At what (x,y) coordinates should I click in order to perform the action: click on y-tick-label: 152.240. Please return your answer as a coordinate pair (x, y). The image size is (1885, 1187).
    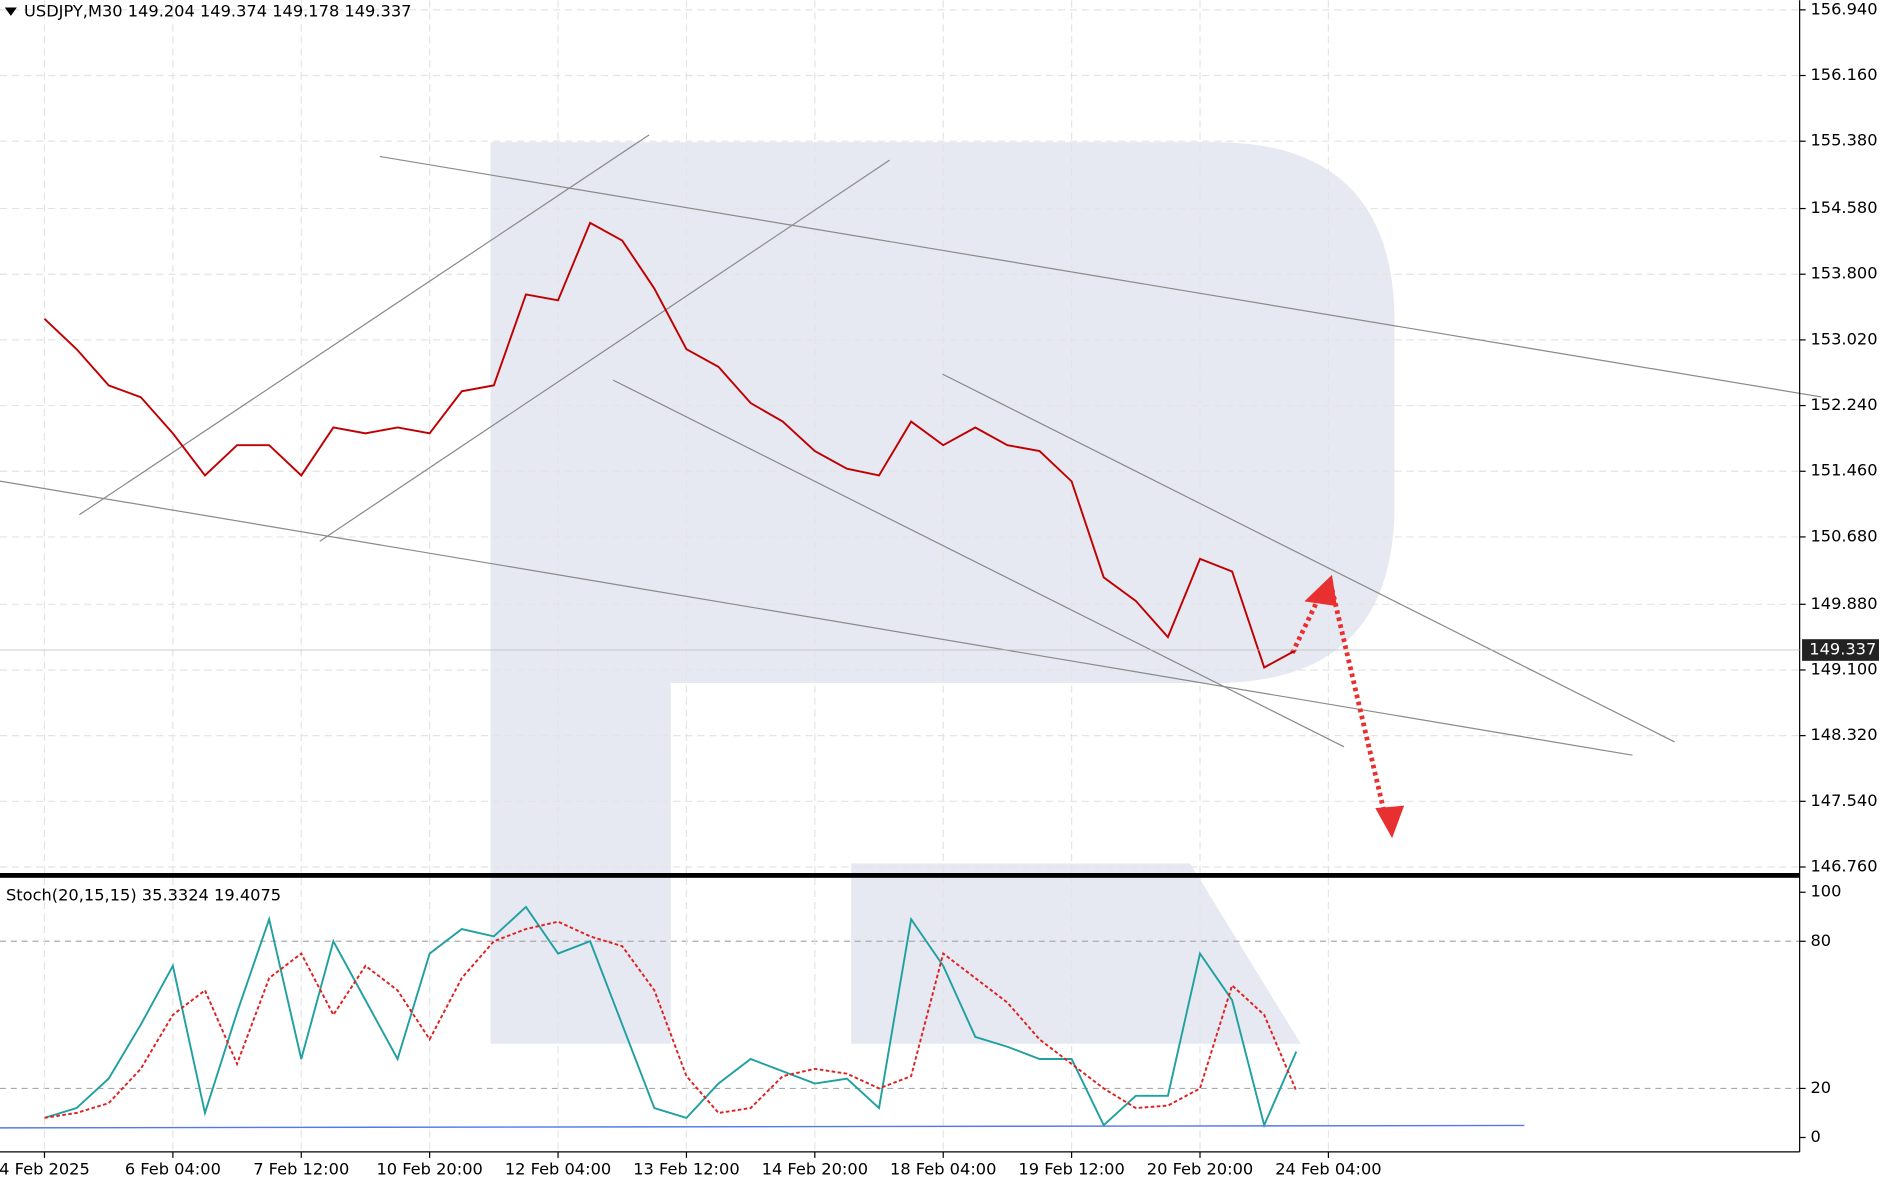
    Looking at the image, I should click on (1843, 404).